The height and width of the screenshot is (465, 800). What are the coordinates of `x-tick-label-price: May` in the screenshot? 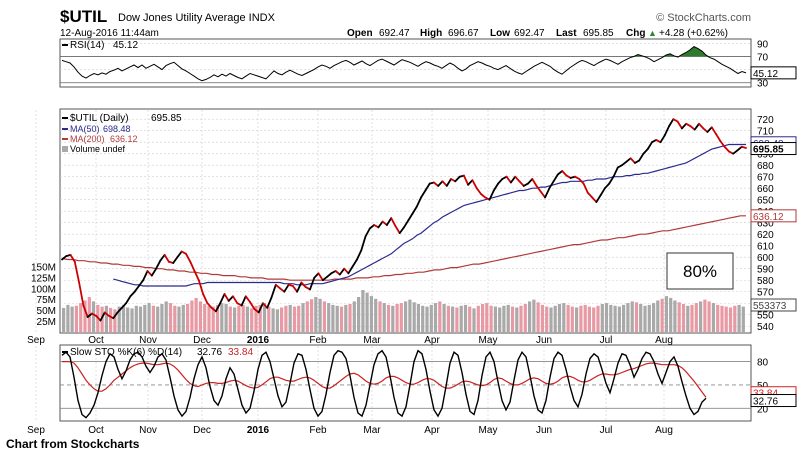 It's located at (488, 340).